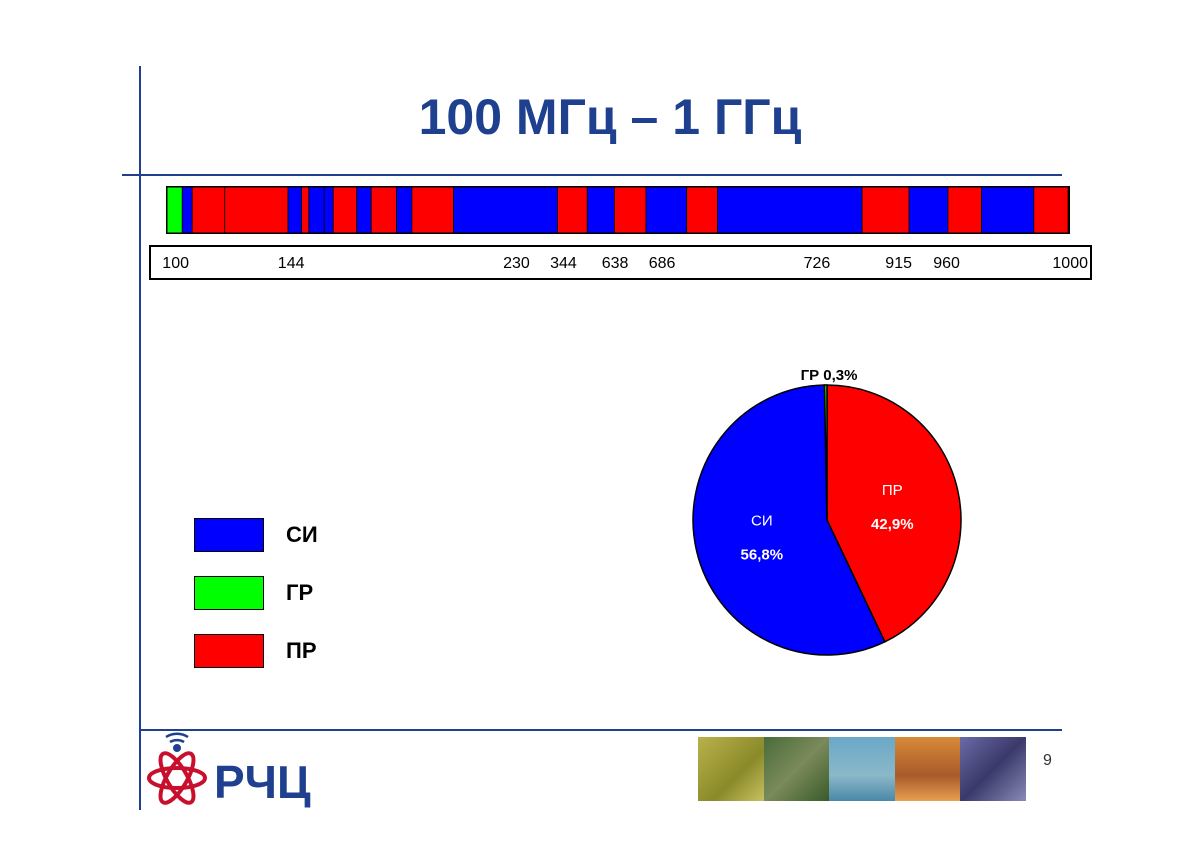 The height and width of the screenshot is (848, 1200). What do you see at coordinates (174, 210) in the screenshot?
I see `band-segment-gr` at bounding box center [174, 210].